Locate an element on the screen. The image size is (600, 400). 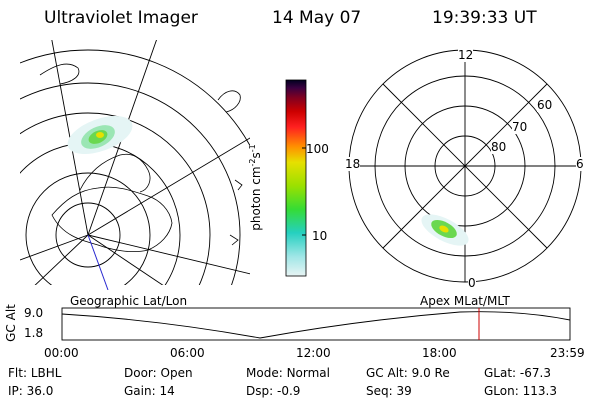
instrument-title: Ultraviolet Imager is located at coordinates (121, 18).